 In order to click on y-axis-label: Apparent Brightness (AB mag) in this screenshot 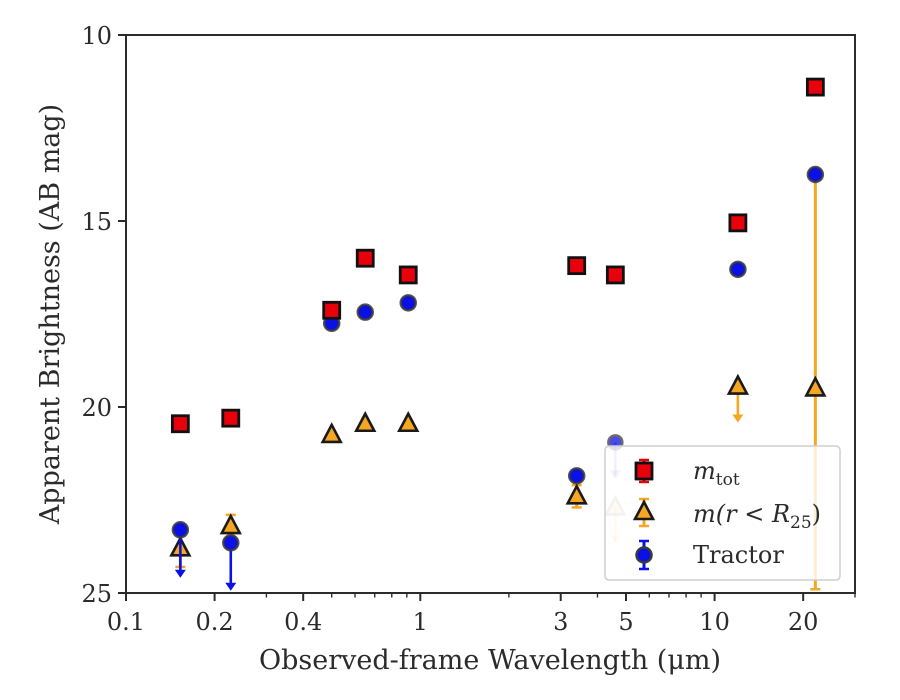, I will do `click(50, 314)`.